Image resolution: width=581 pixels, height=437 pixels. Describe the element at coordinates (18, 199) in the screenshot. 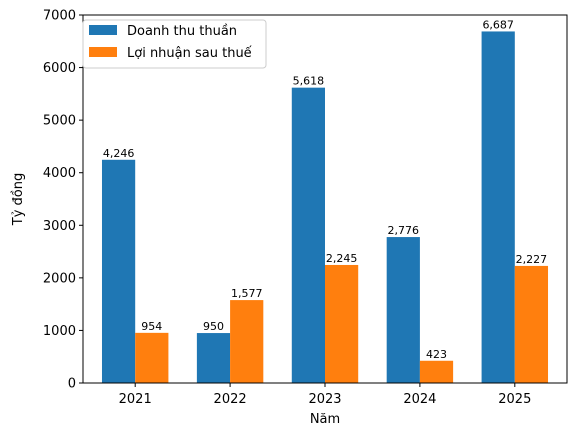

I see `y-axis-label: Tỷ đồng` at that location.